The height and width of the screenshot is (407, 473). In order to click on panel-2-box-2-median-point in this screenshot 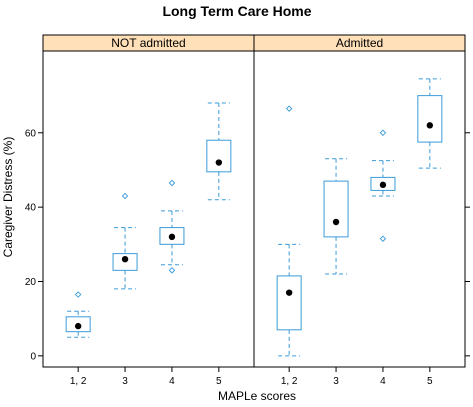, I will do `click(336, 222)`.